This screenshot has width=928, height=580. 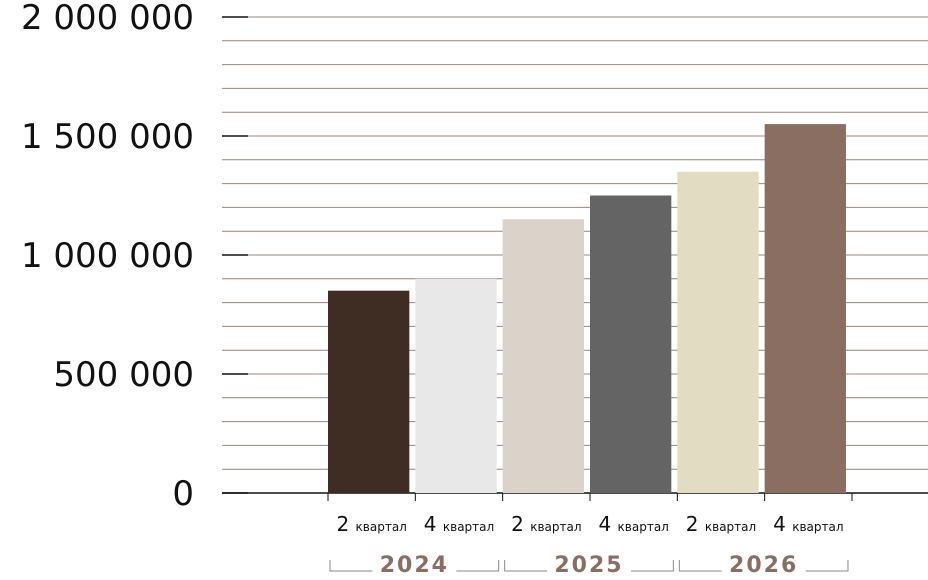 I want to click on y-tick-label: 2 000 000, so click(x=107, y=19).